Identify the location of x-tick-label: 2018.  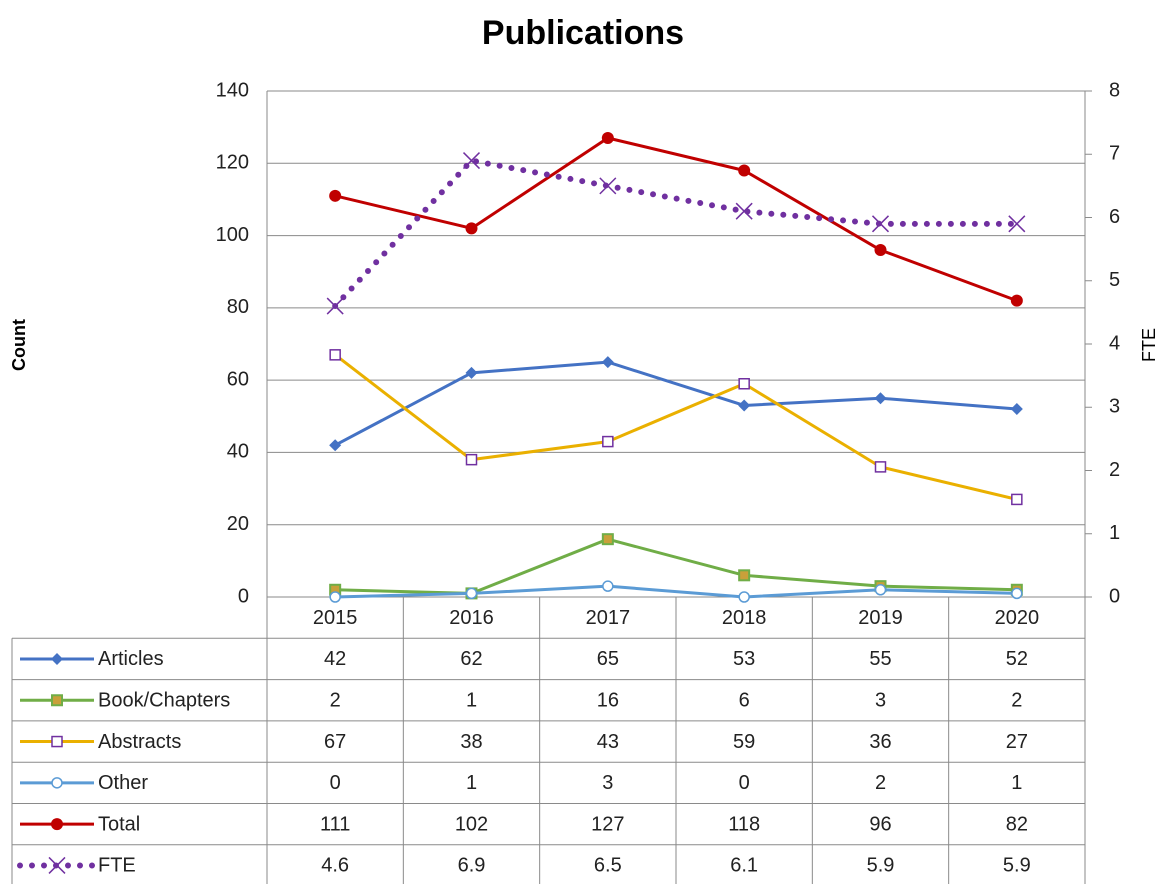
(744, 618).